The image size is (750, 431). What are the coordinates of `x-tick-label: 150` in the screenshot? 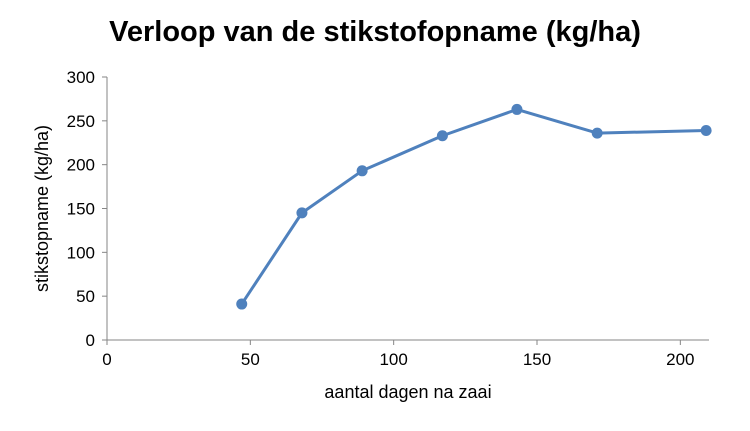 It's located at (537, 359).